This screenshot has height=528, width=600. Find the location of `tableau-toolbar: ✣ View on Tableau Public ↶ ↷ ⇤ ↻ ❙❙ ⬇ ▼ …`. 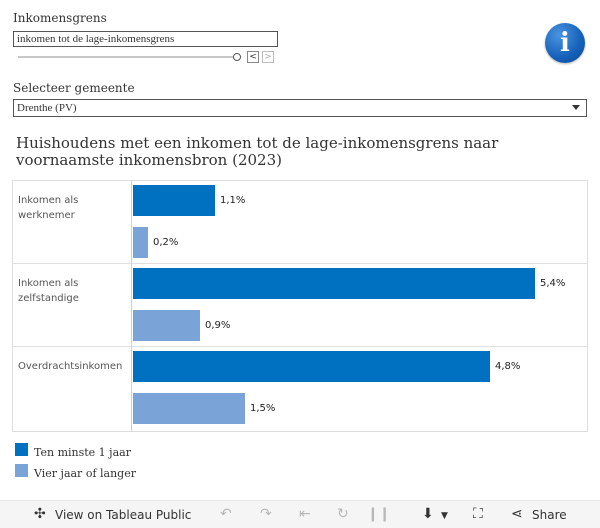

tableau-toolbar: ✣ View on Tableau Public ↶ ↷ ⇤ ↻ ❙❙ ⬇ ▼ … is located at coordinates (300, 514).